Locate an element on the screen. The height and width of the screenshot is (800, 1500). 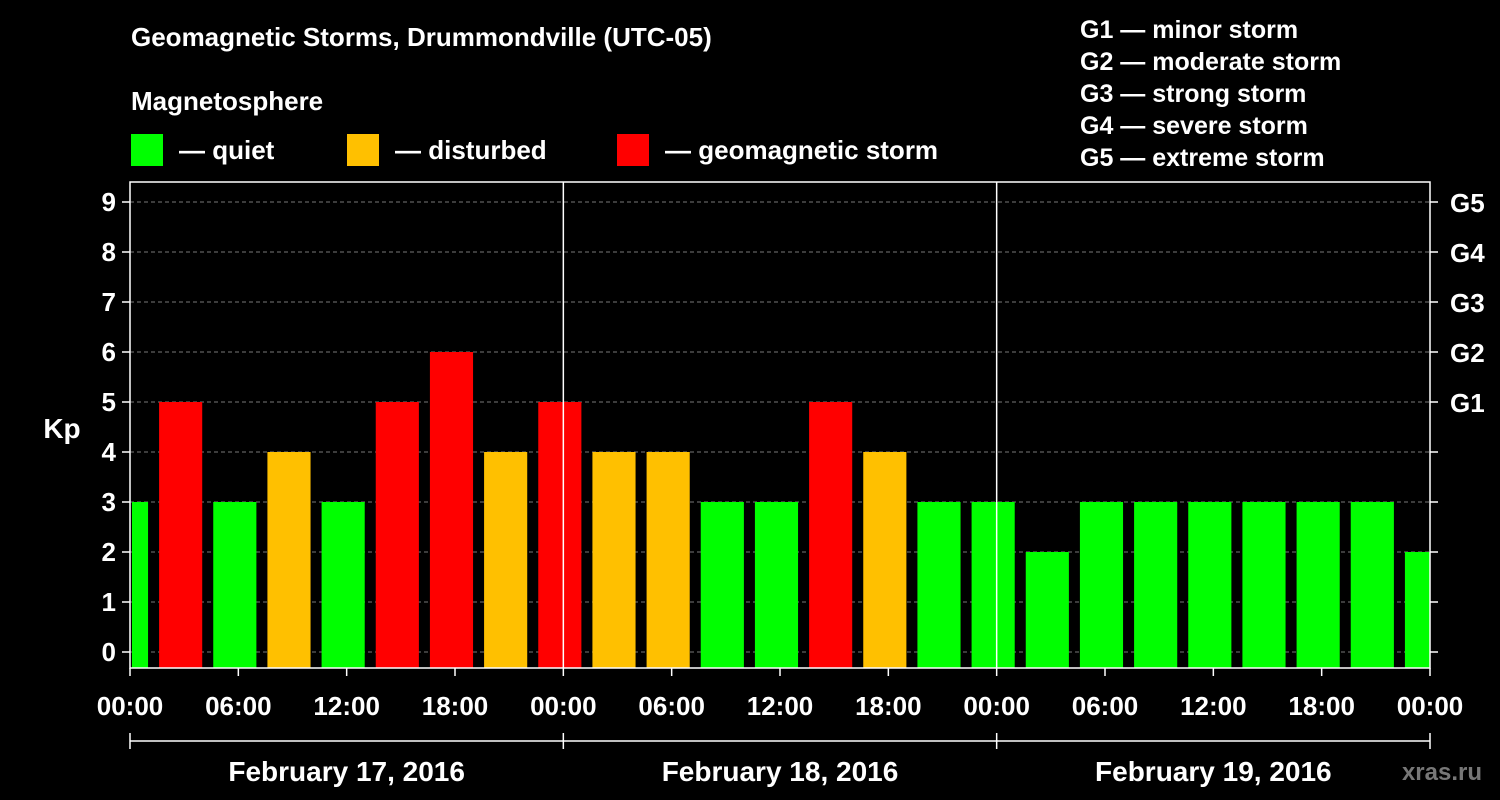
y-tick-label-2: 2 is located at coordinates (109, 552).